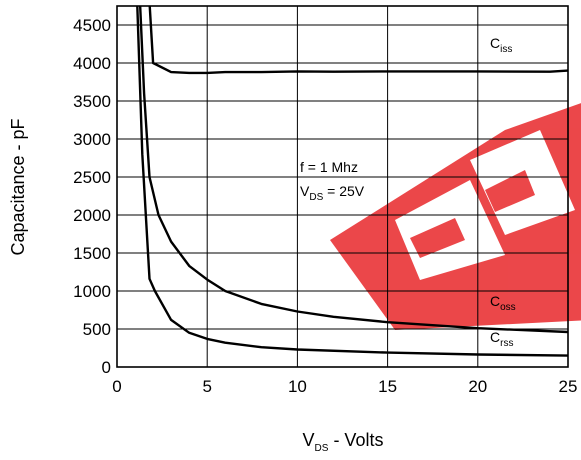  I want to click on series-label-crss: Crss, so click(501, 339).